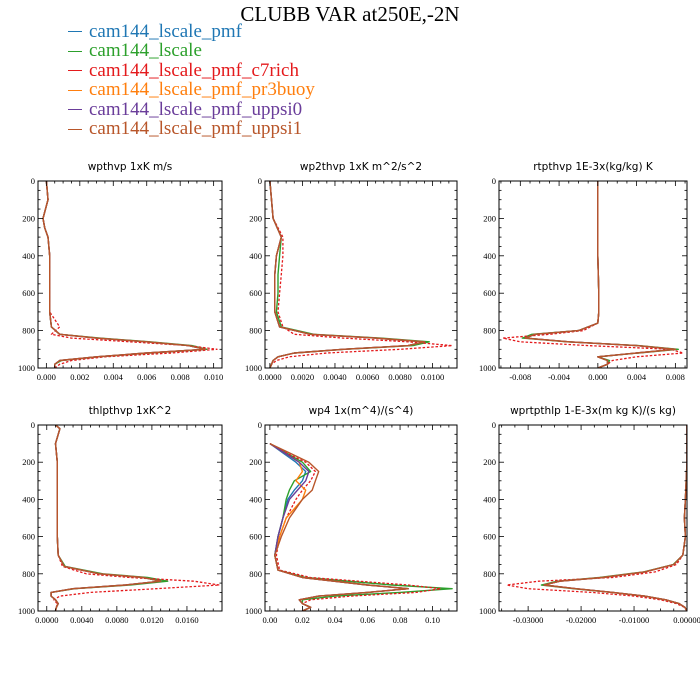 Image resolution: width=700 pixels, height=700 pixels. What do you see at coordinates (634, 620) in the screenshot?
I see `x-tick-label: -0.01000` at bounding box center [634, 620].